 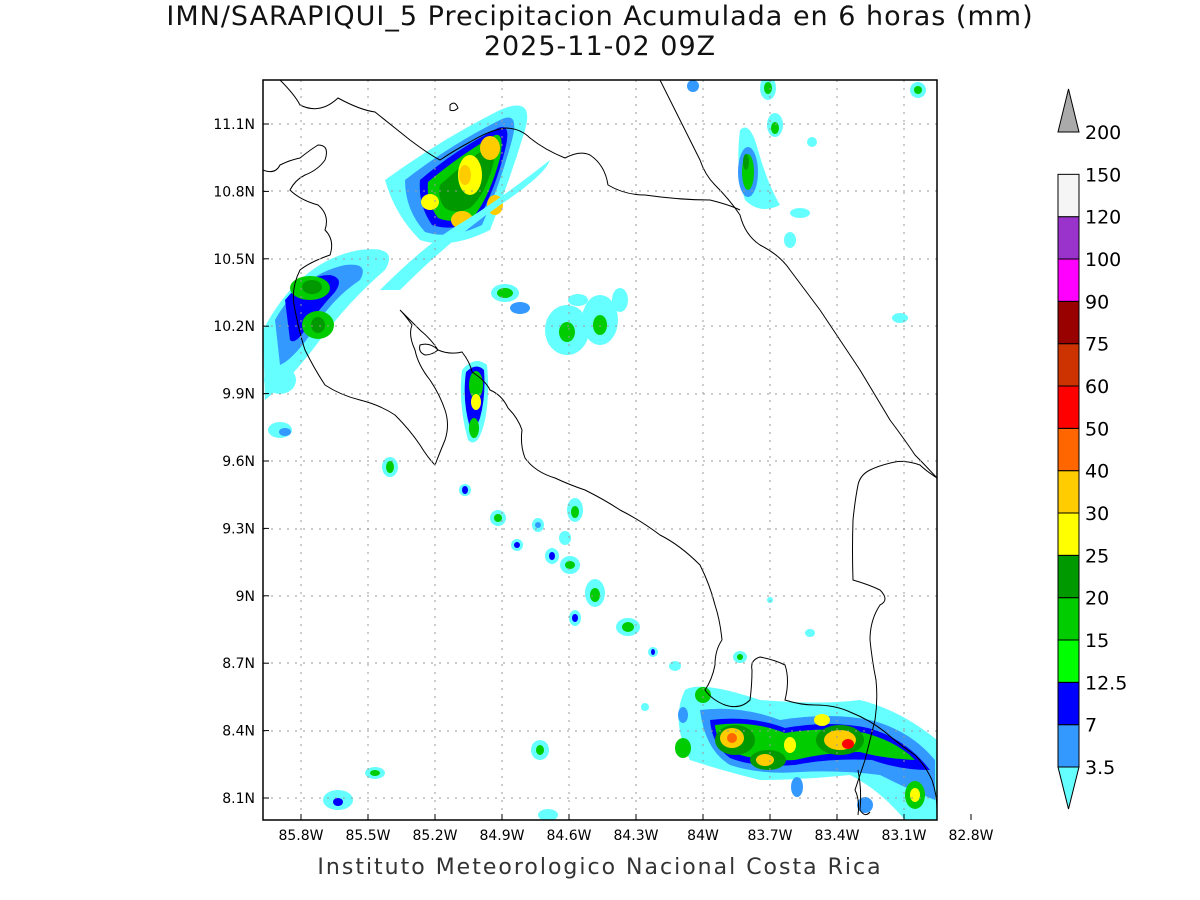 What do you see at coordinates (234, 125) in the screenshot?
I see `lat-tick-label: 11.1N` at bounding box center [234, 125].